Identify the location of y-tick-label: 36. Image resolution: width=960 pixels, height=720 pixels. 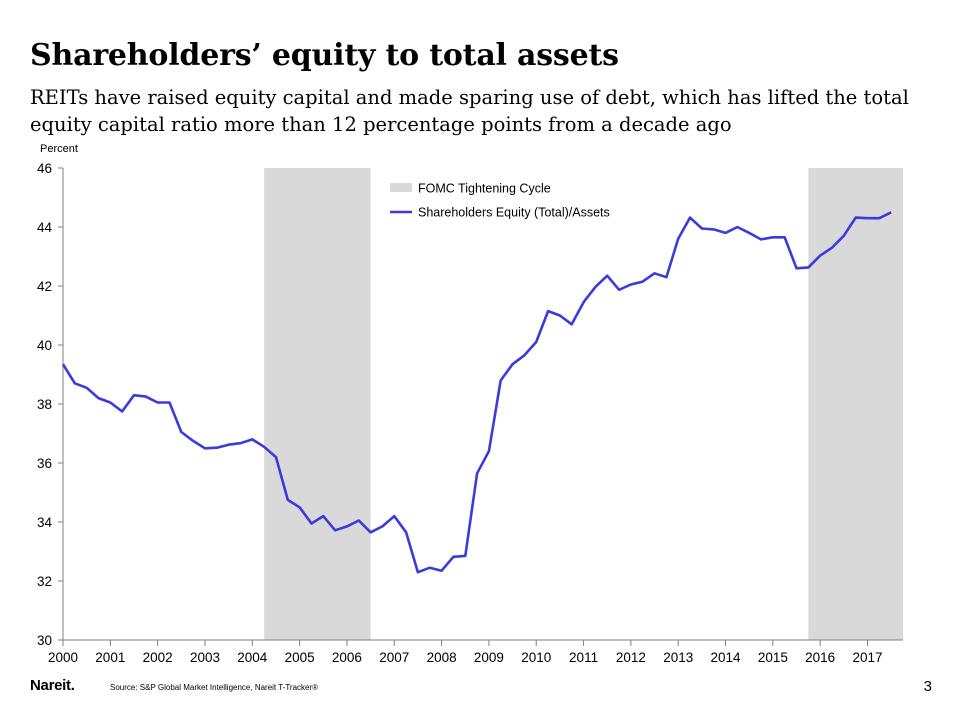
(44, 463).